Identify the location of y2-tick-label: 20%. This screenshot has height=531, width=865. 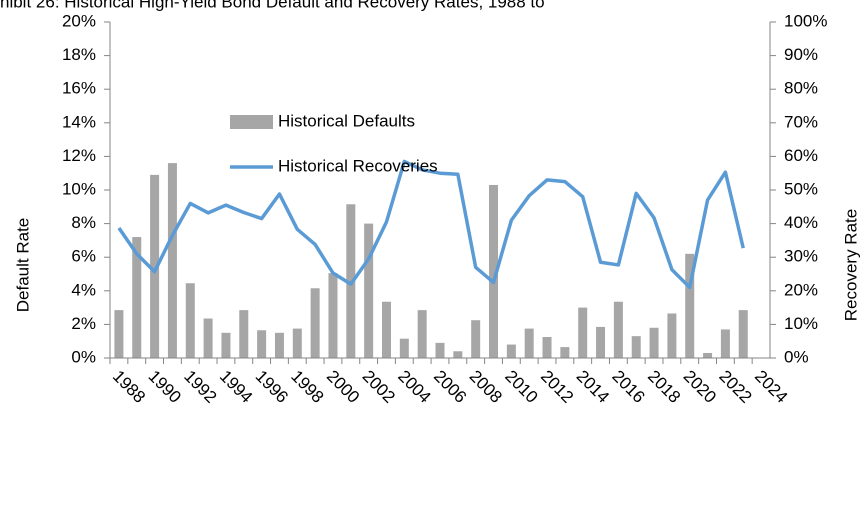
(801, 289).